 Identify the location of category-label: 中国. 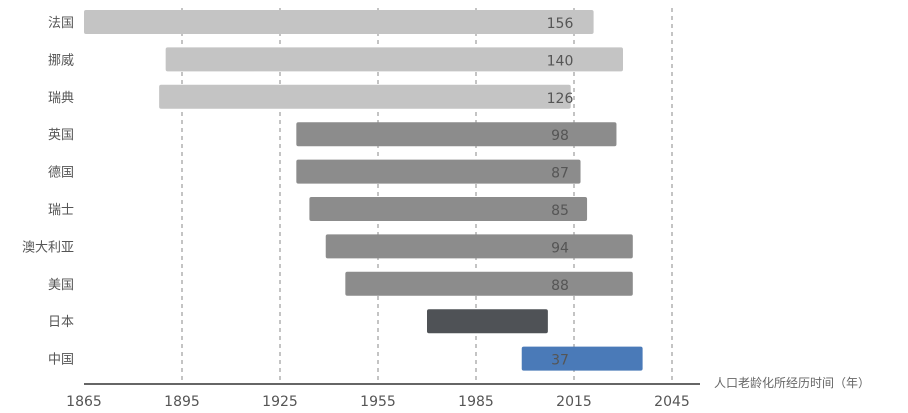
(61, 360).